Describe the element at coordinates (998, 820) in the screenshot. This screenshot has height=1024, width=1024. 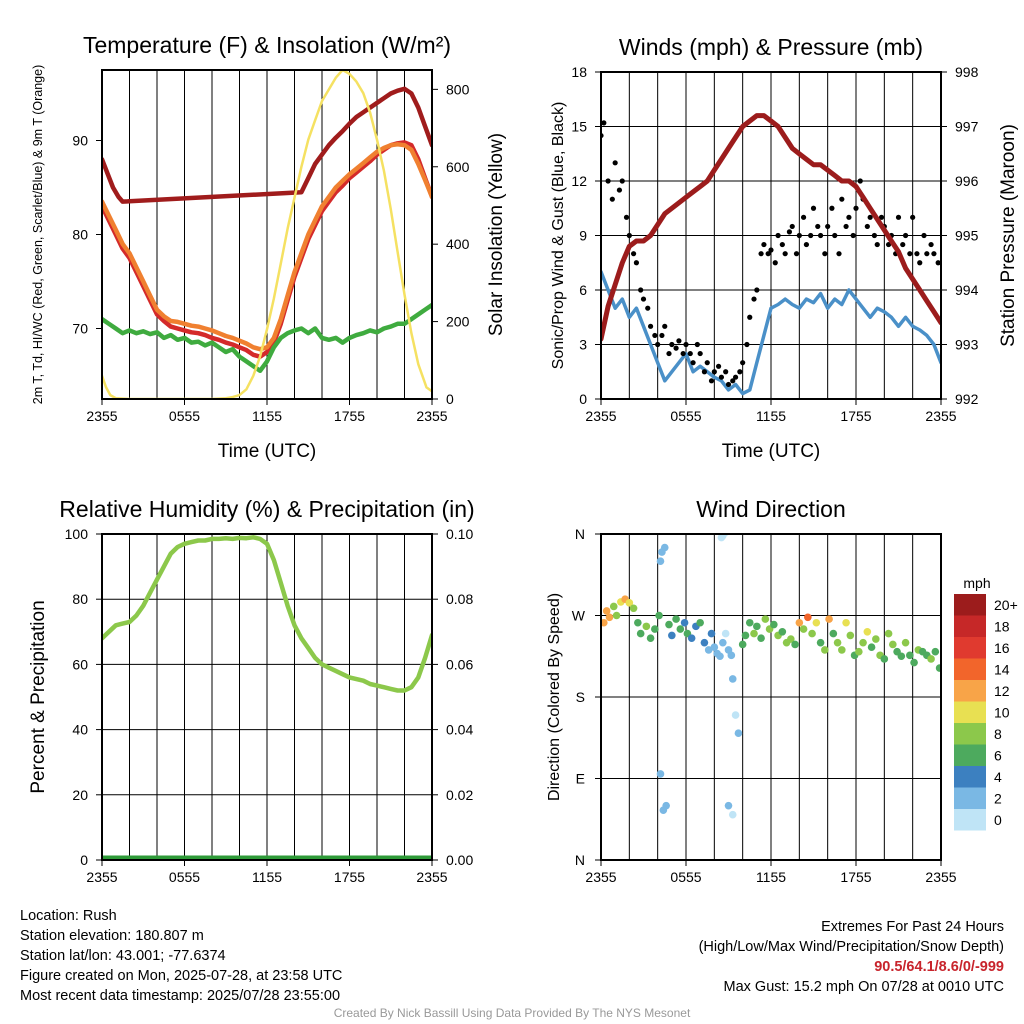
I see `legend-label: 0` at that location.